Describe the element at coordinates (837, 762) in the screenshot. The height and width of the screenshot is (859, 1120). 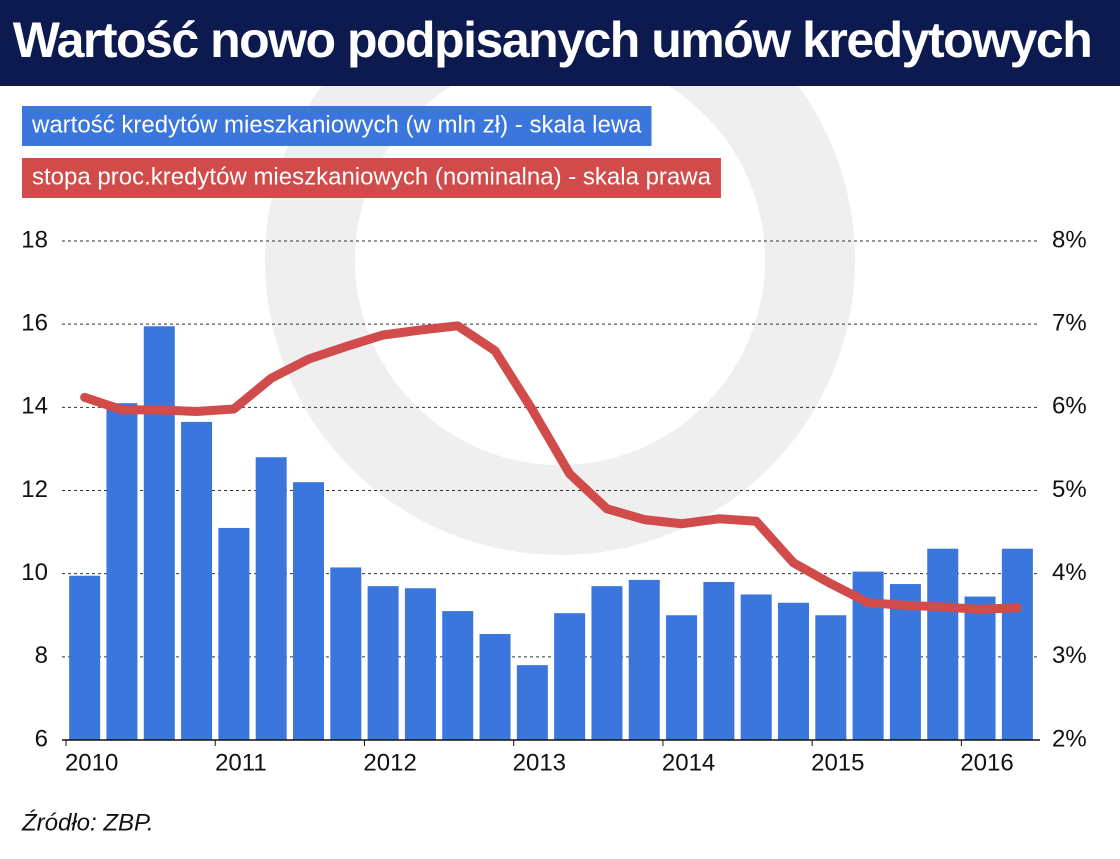
I see `x-tick-label: 2015` at that location.